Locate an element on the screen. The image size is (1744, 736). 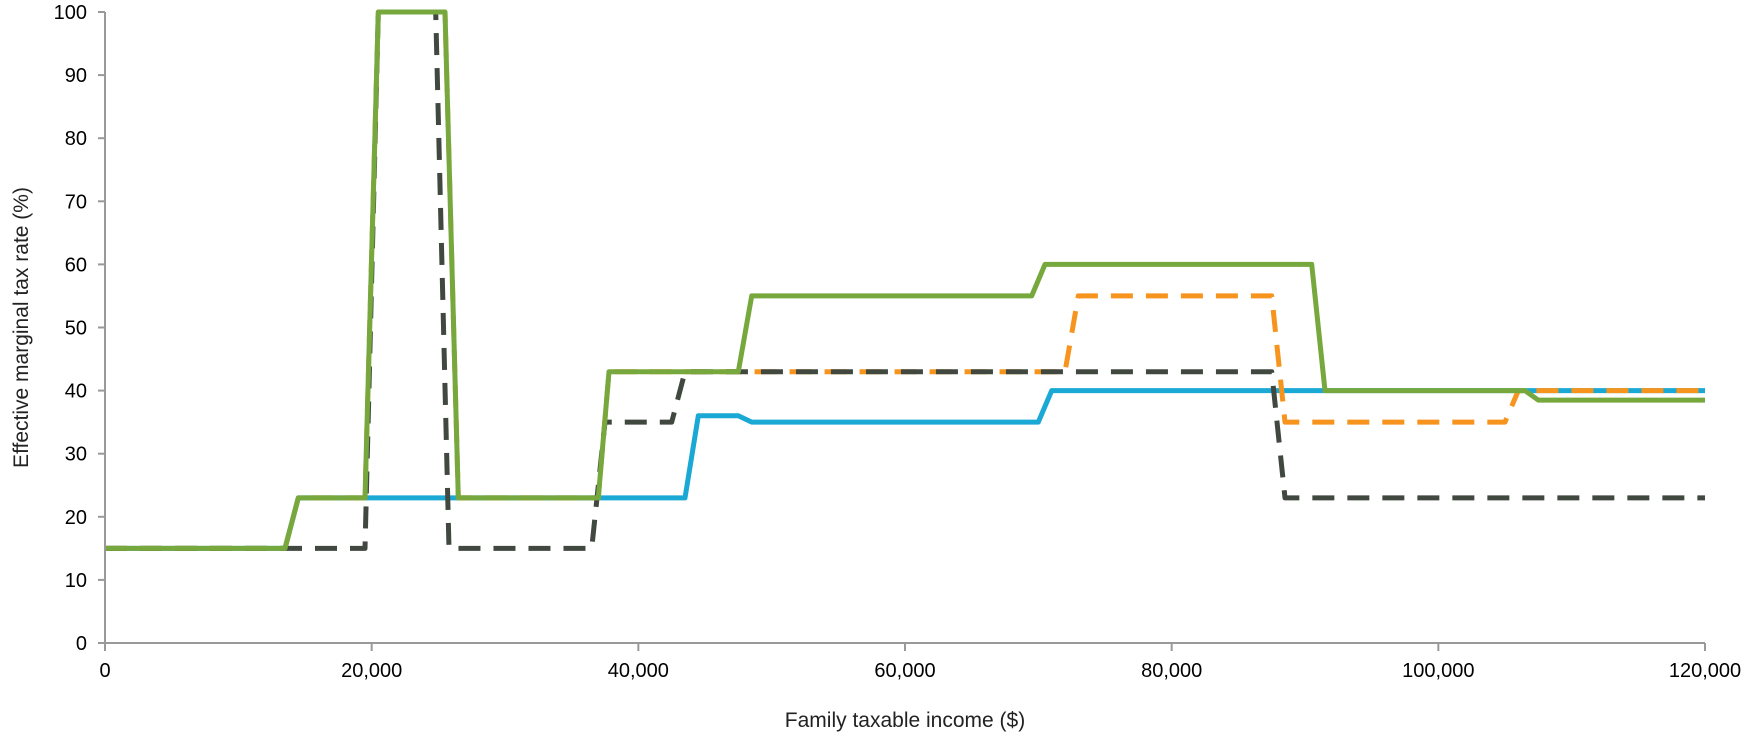
x-tick-label: 20,000 is located at coordinates (371, 671).